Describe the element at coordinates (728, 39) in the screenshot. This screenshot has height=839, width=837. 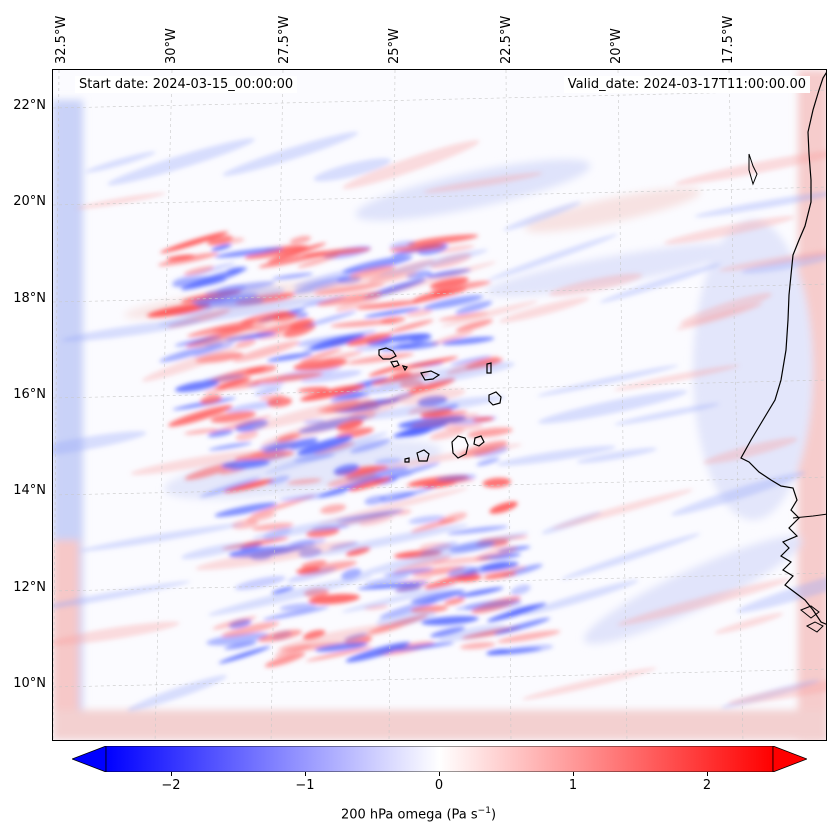
I see `lon-label-17-5w: 17.5°W` at that location.